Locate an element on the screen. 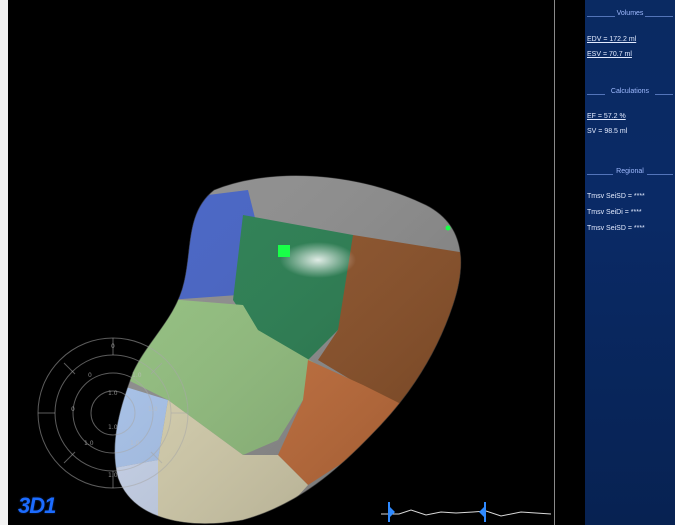  bullseye-polar-map: 0 0 1.0 0 1.0 1.0 1.0 1.0 1.0 1.0 is located at coordinates (113, 412).